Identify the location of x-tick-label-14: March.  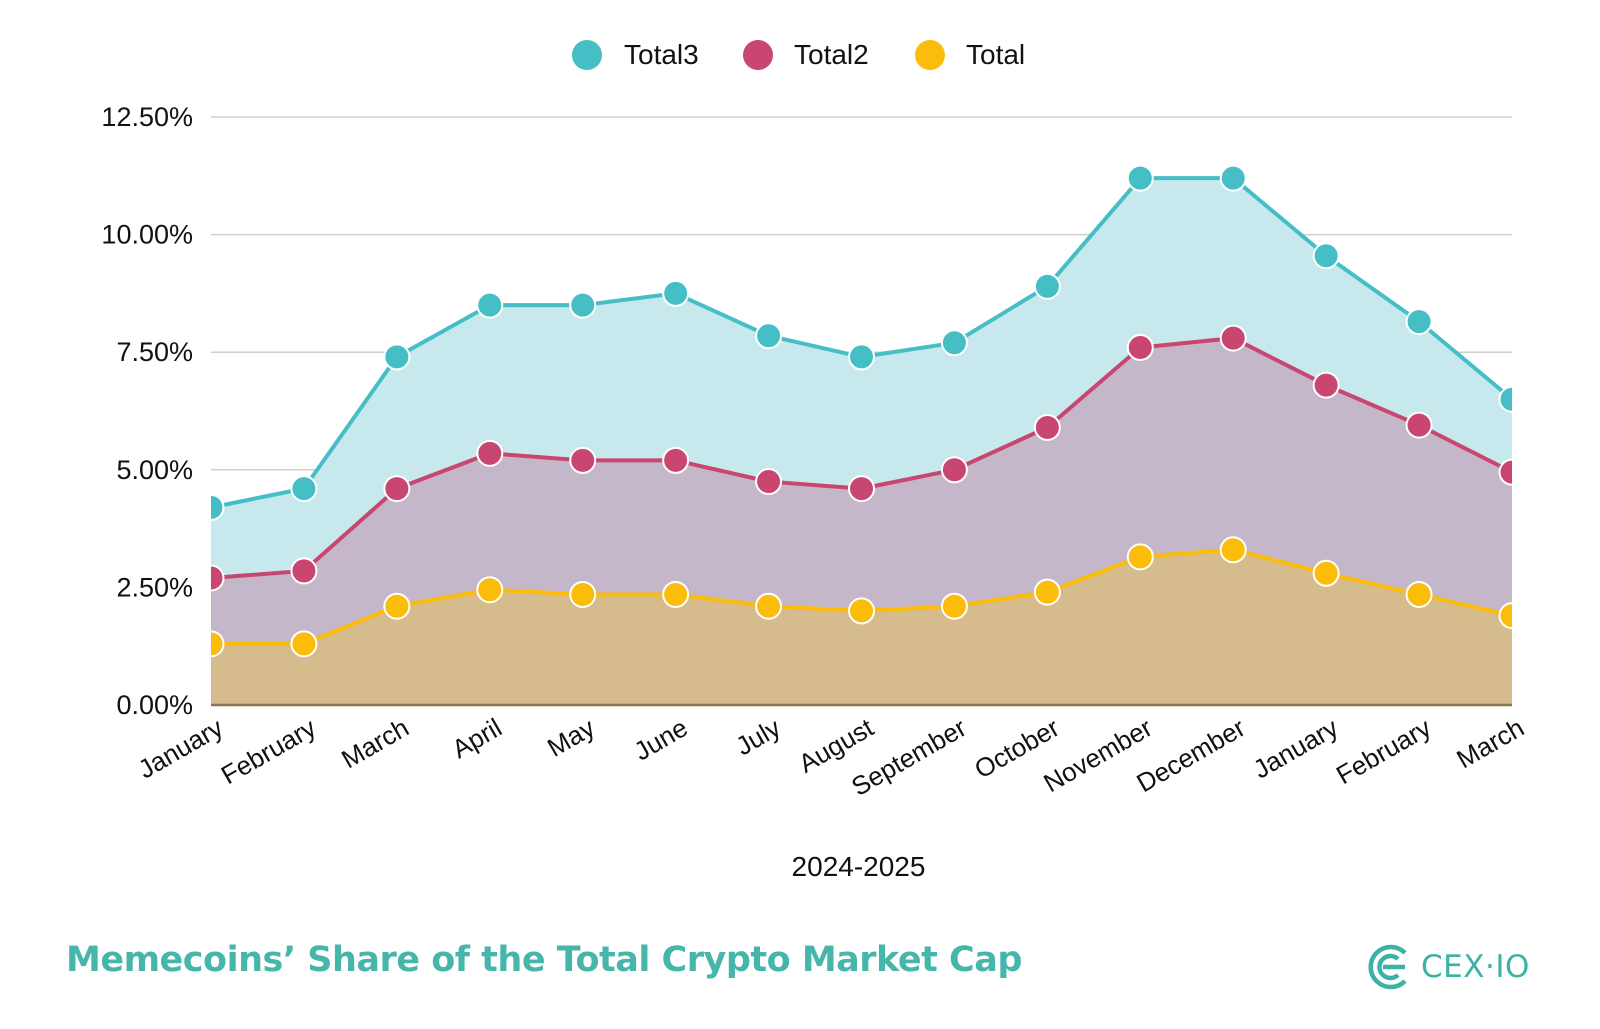
(1490, 743).